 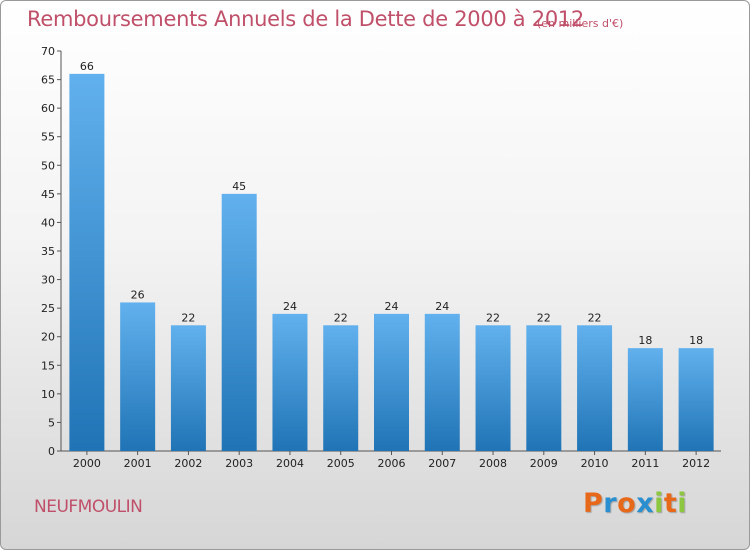 I want to click on y-tick-label: 15, so click(x=48, y=365).